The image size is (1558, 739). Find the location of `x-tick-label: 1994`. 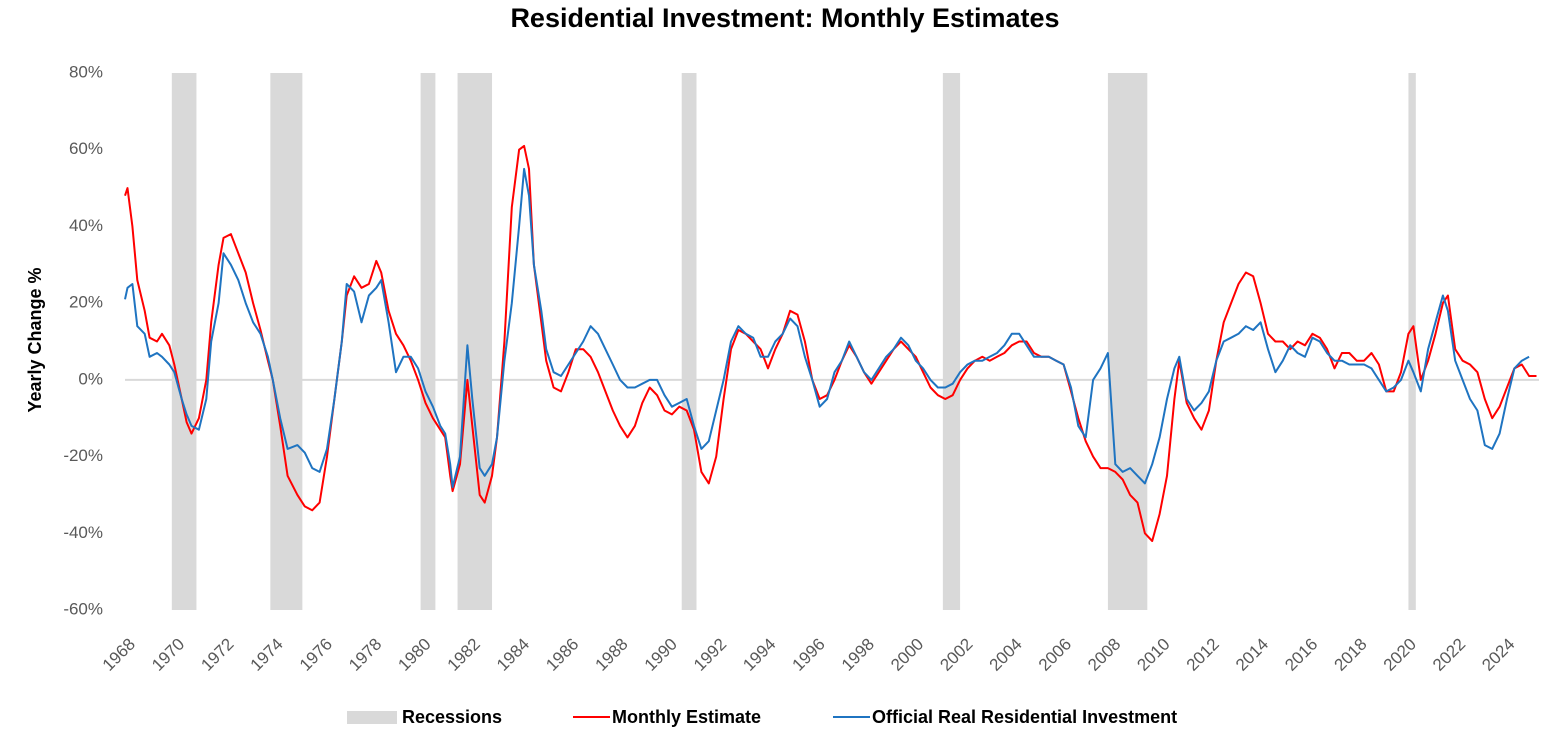

x-tick-label: 1994 is located at coordinates (759, 655).